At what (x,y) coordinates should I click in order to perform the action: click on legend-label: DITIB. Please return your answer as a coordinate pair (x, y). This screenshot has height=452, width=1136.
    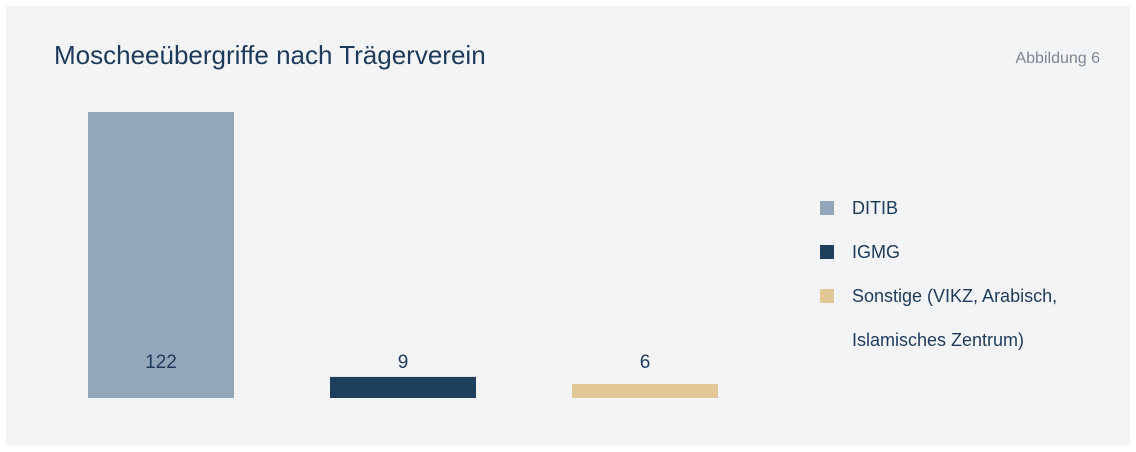
    Looking at the image, I should click on (875, 208).